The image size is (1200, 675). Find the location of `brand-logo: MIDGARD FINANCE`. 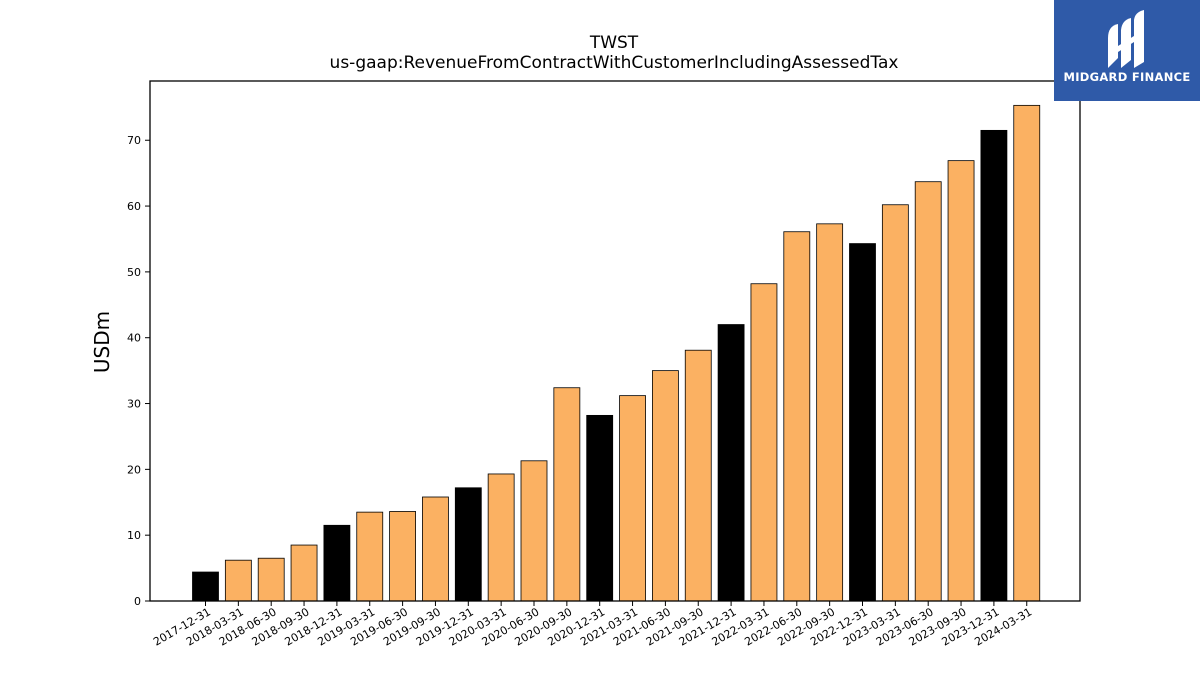

brand-logo: MIDGARD FINANCE is located at coordinates (1127, 50).